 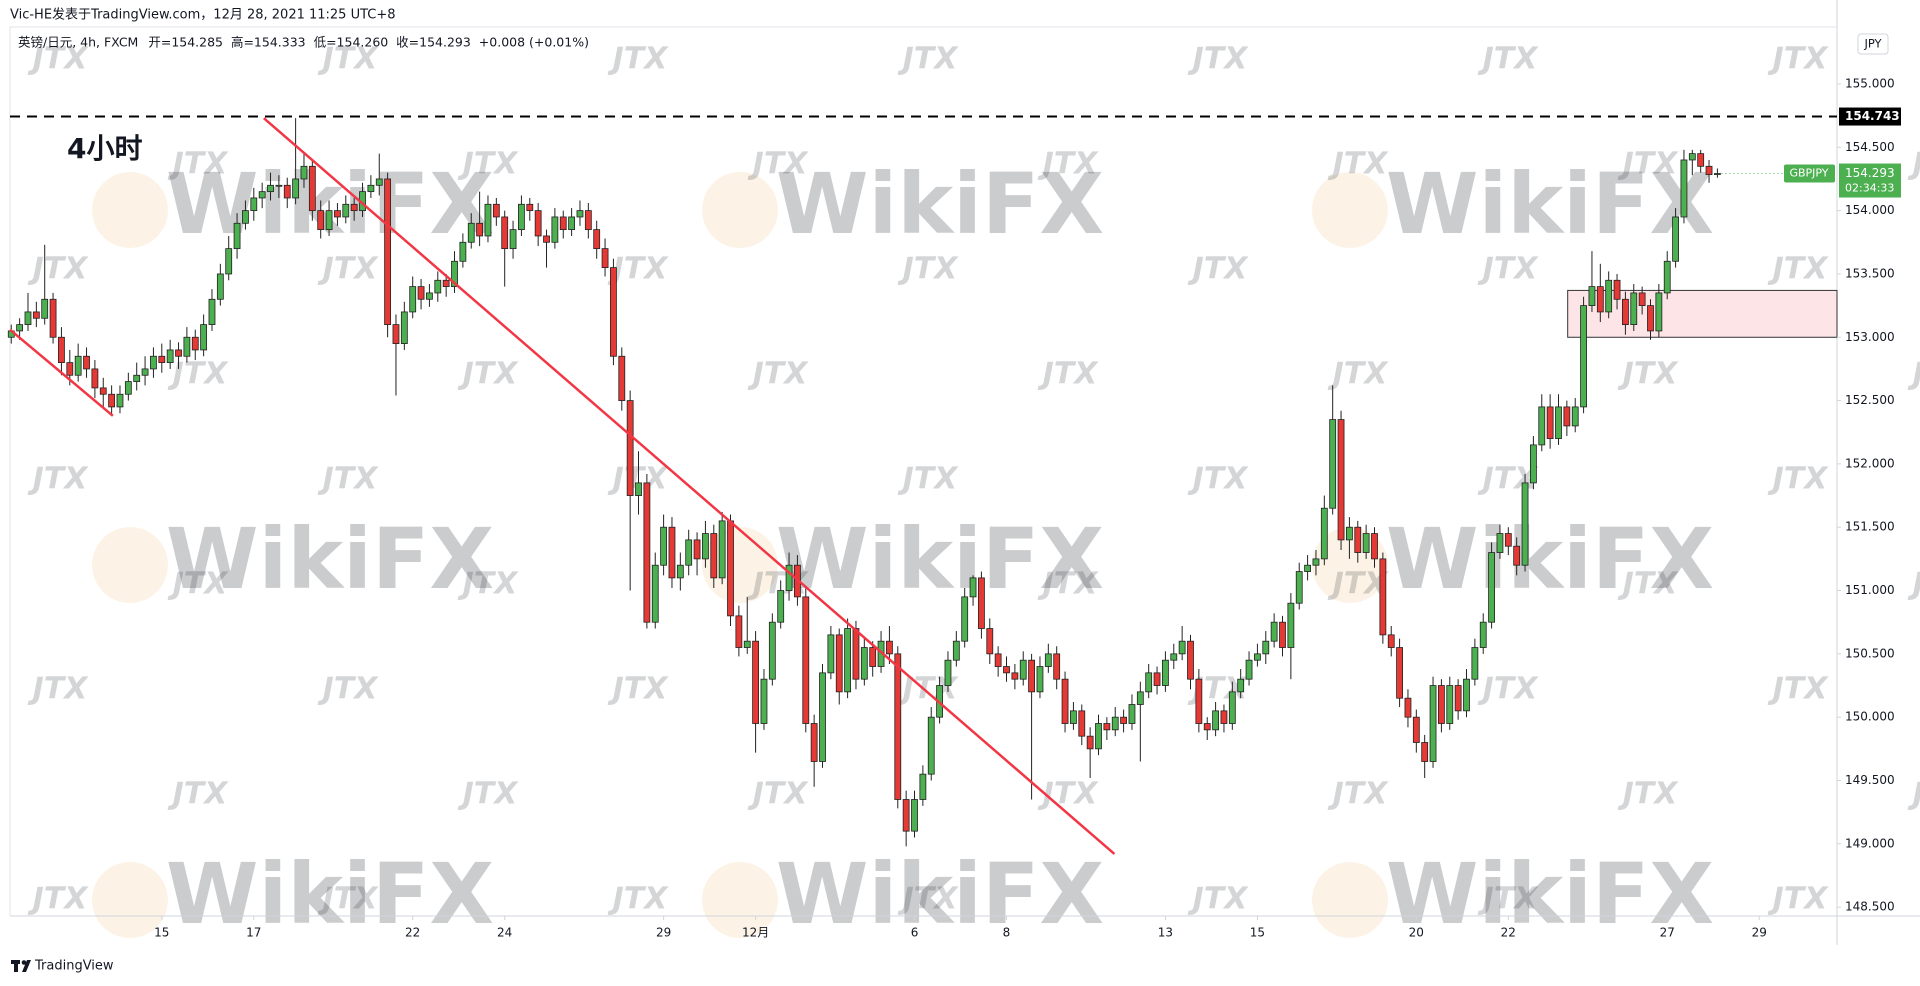 What do you see at coordinates (1809, 173) in the screenshot?
I see `symbol-badge` at bounding box center [1809, 173].